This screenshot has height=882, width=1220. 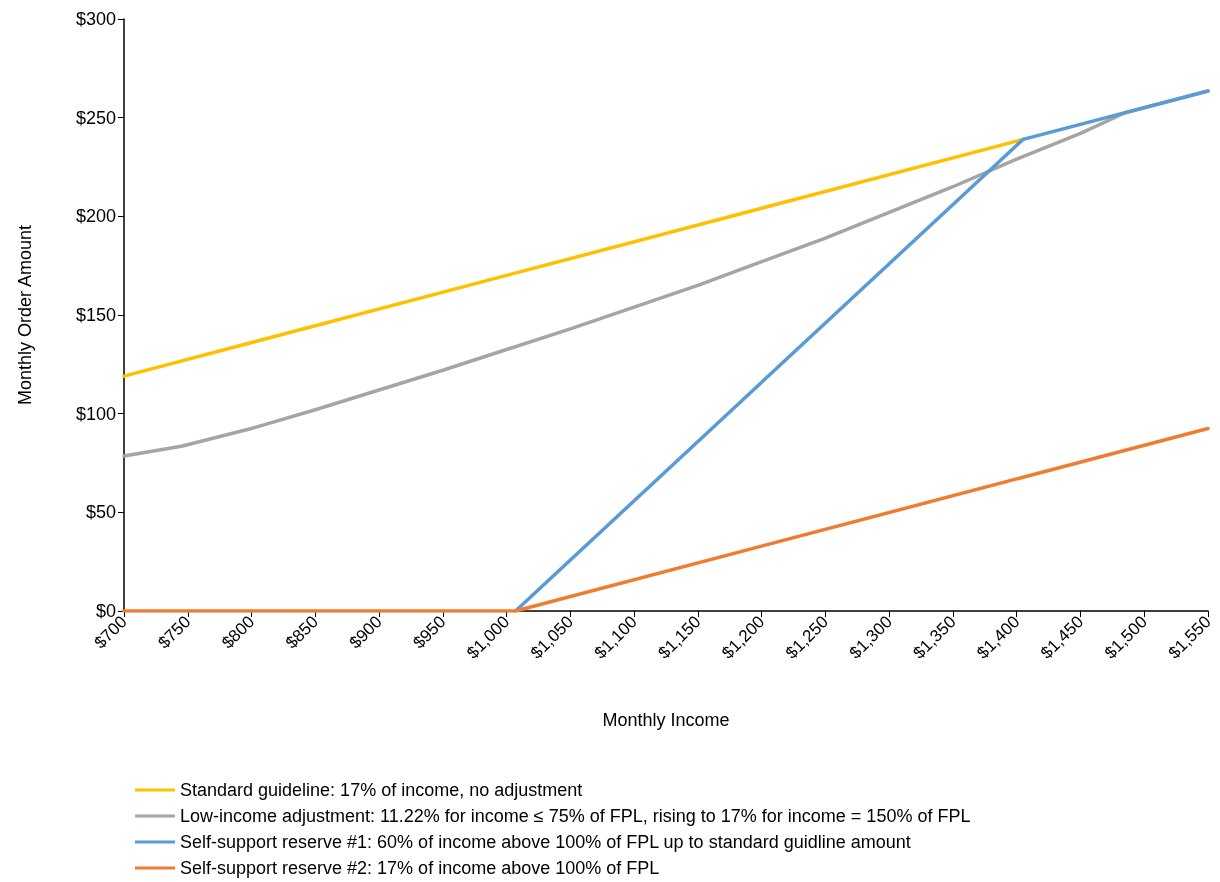 I want to click on x-axis-title: Monthly Income, so click(x=666, y=720).